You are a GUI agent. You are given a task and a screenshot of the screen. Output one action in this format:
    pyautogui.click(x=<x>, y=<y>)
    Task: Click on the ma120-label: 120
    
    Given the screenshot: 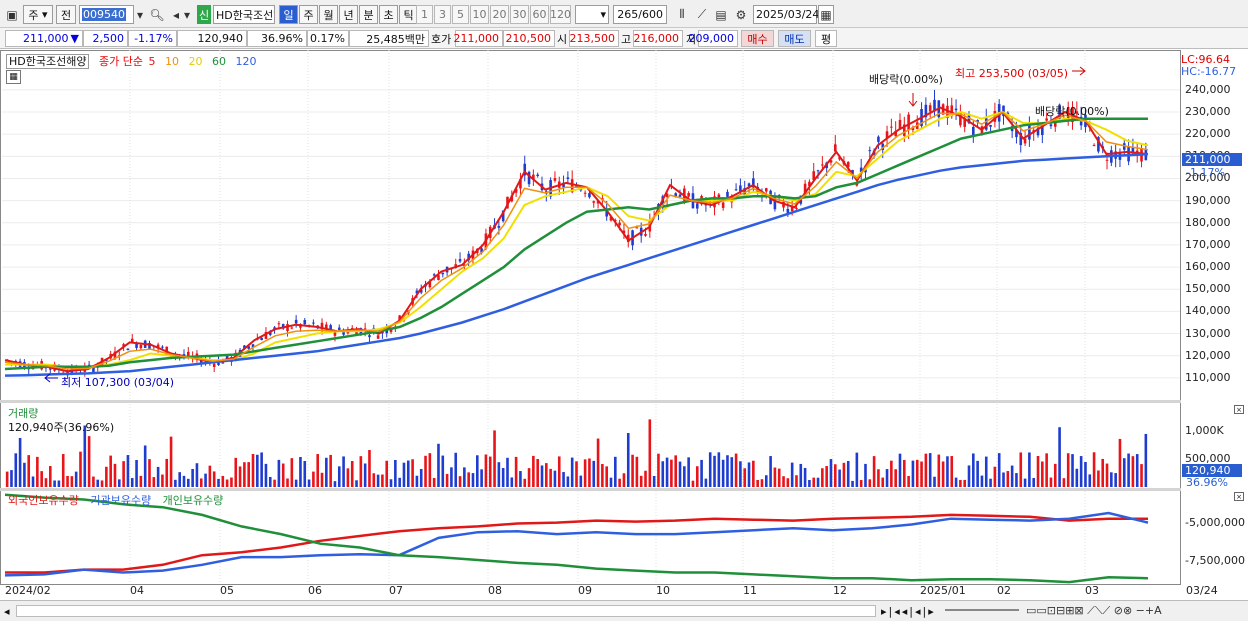 What is the action you would take?
    pyautogui.click(x=246, y=61)
    